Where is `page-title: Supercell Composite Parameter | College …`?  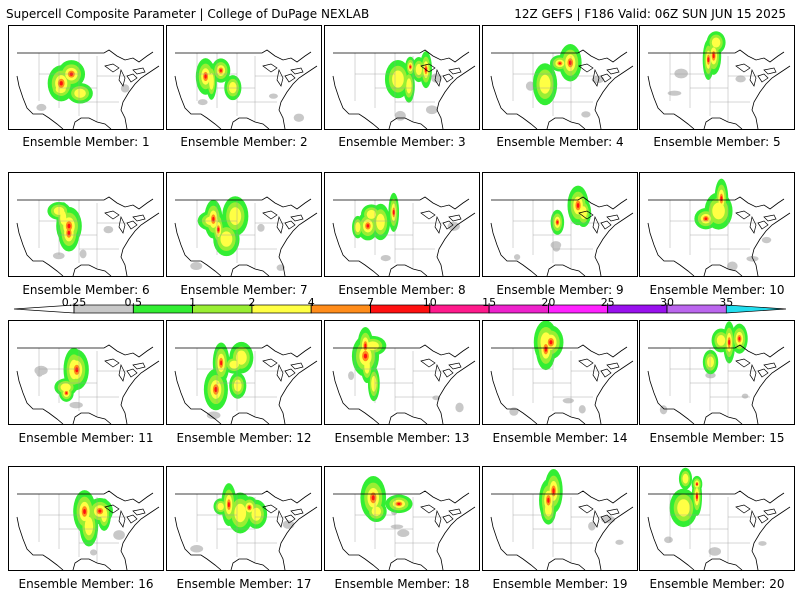 page-title: Supercell Composite Parameter | College … is located at coordinates (188, 14).